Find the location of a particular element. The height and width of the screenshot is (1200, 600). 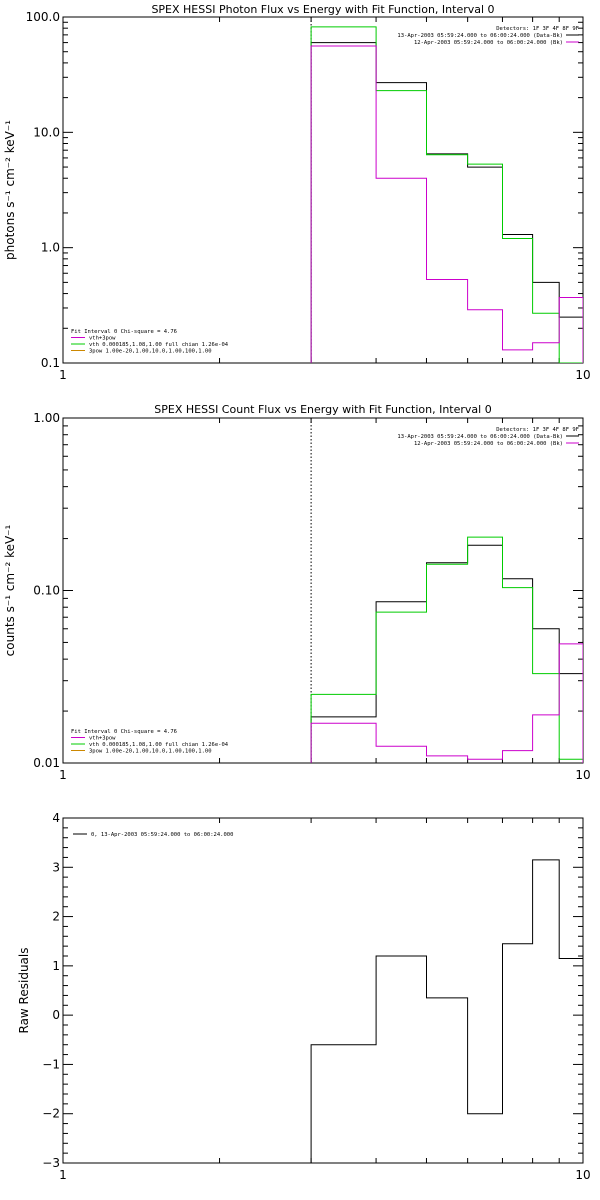

y-tick-label: 0.1 is located at coordinates (50, 363).